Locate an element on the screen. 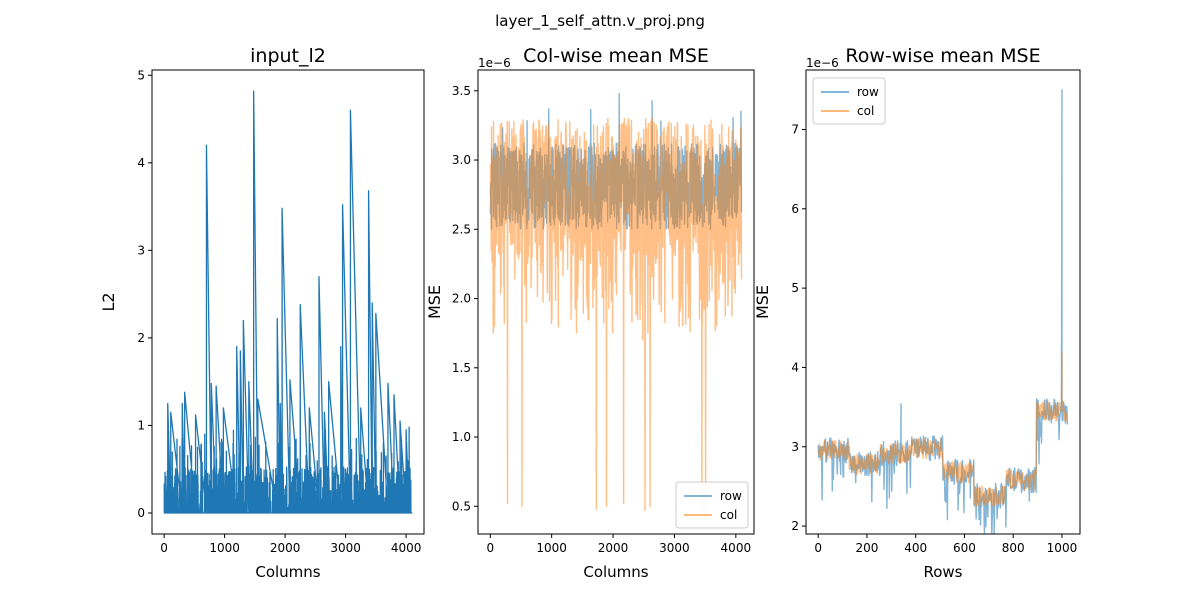  subplot-title: input_l2 is located at coordinates (288, 56).